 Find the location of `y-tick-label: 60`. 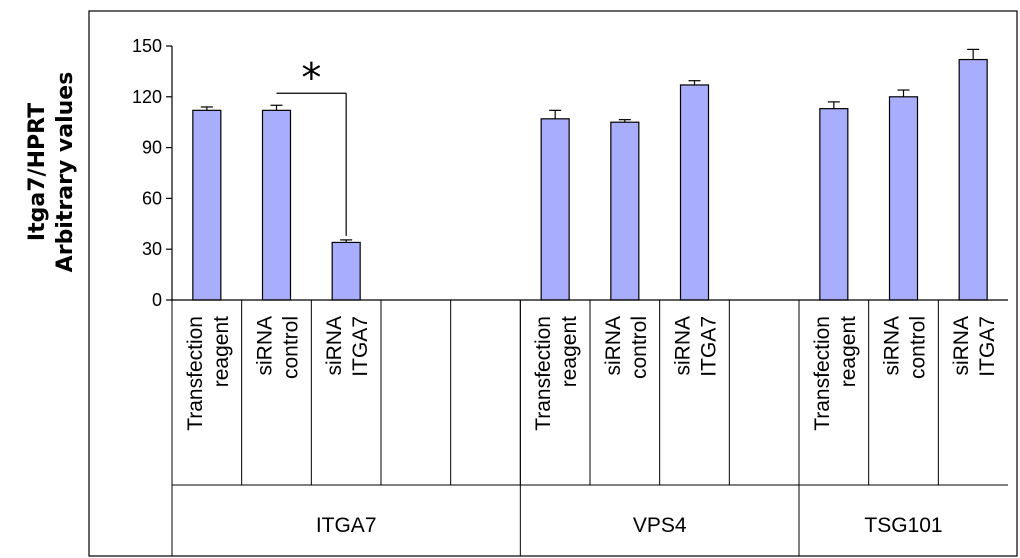

y-tick-label: 60 is located at coordinates (152, 198).